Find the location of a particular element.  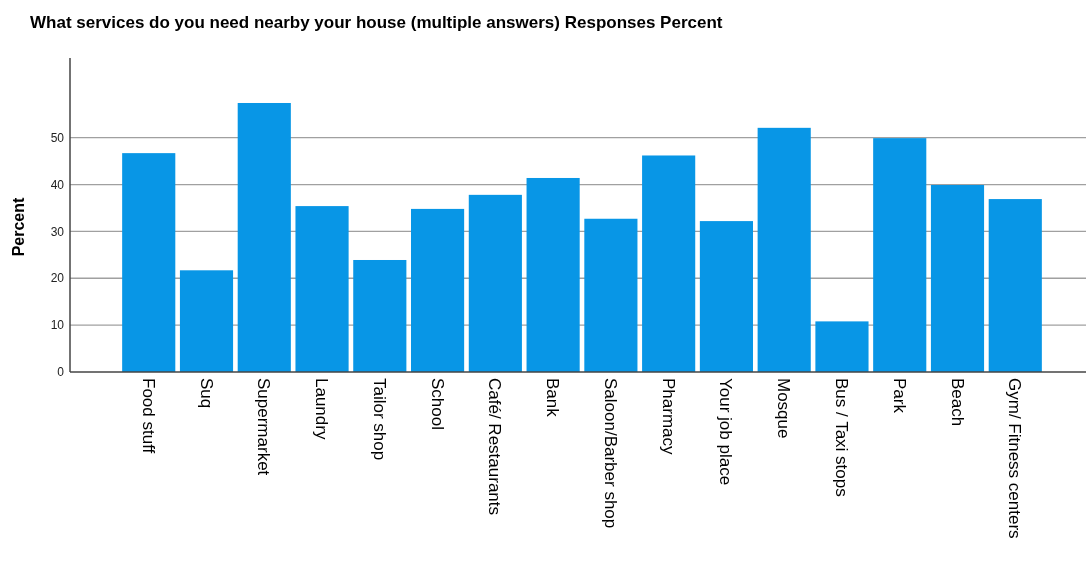

x-tick-label: School is located at coordinates (437, 404).